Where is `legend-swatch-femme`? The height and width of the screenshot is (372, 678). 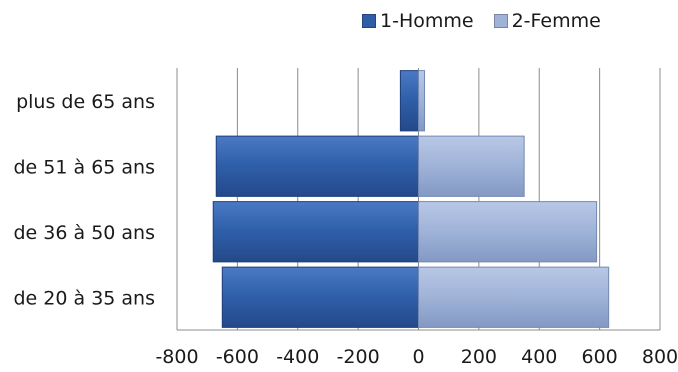 legend-swatch-femme is located at coordinates (500, 21).